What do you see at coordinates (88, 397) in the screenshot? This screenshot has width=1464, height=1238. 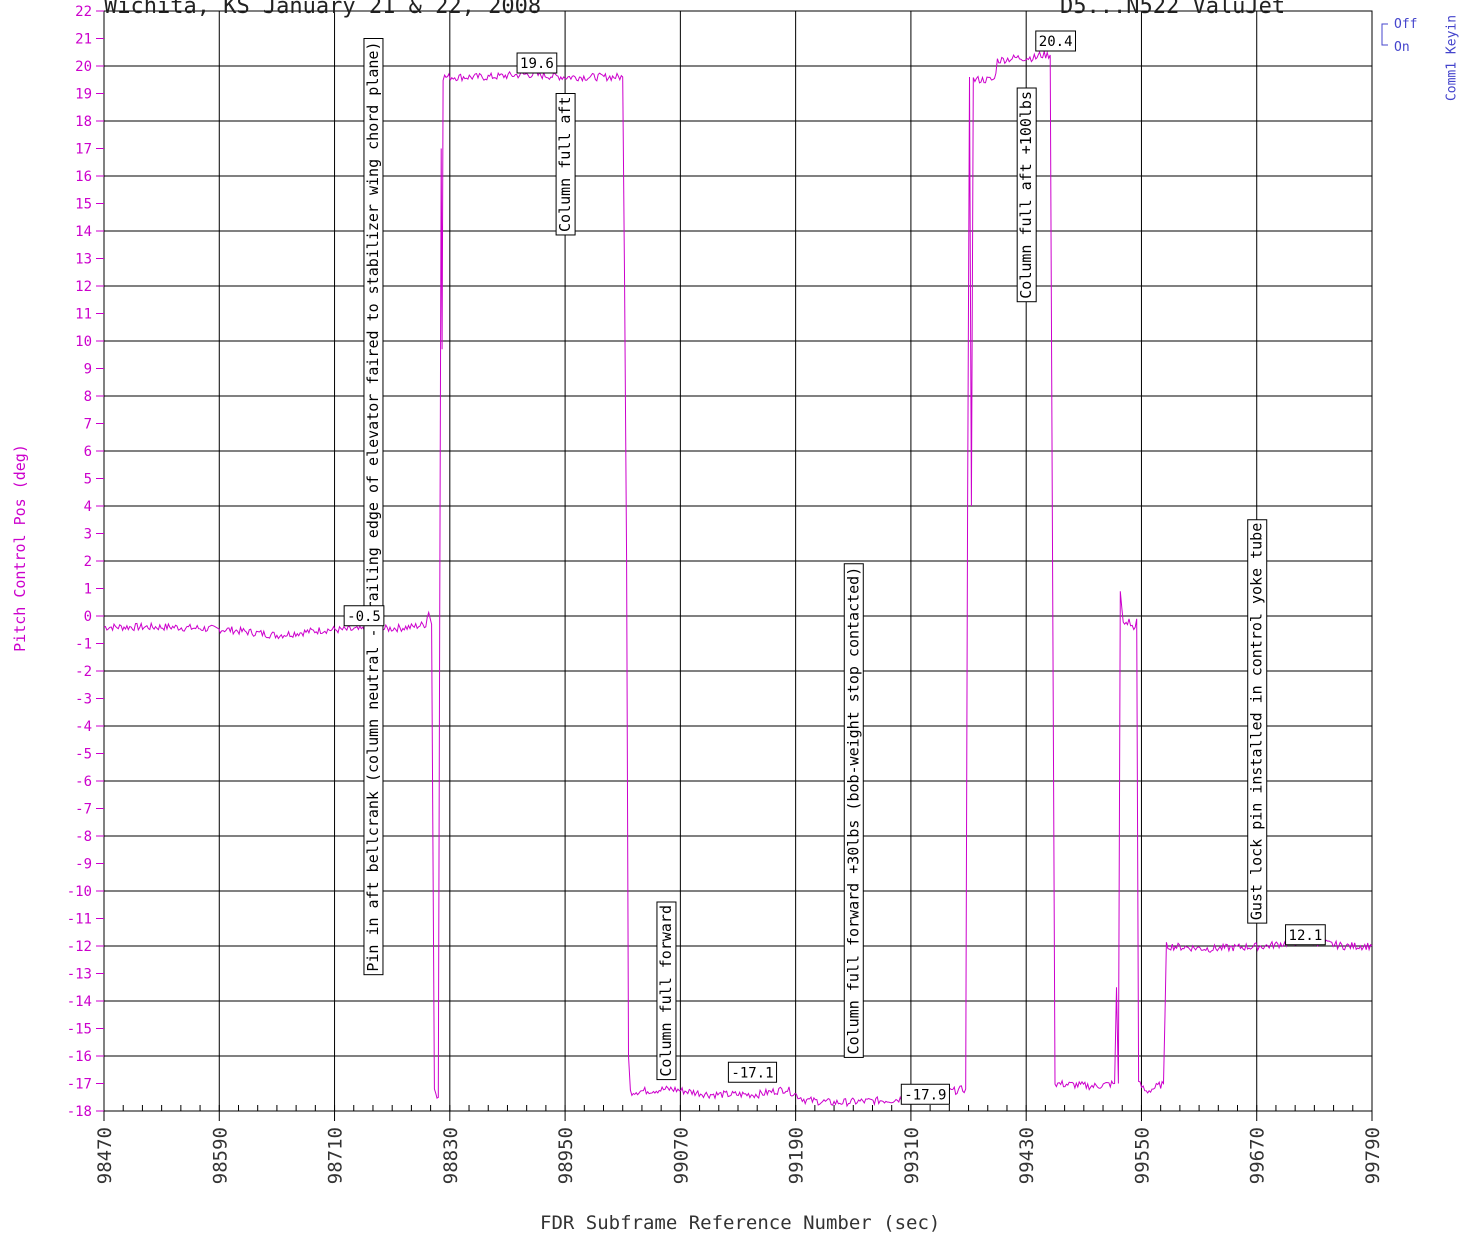 I see `y-tick-label: 8` at bounding box center [88, 397].